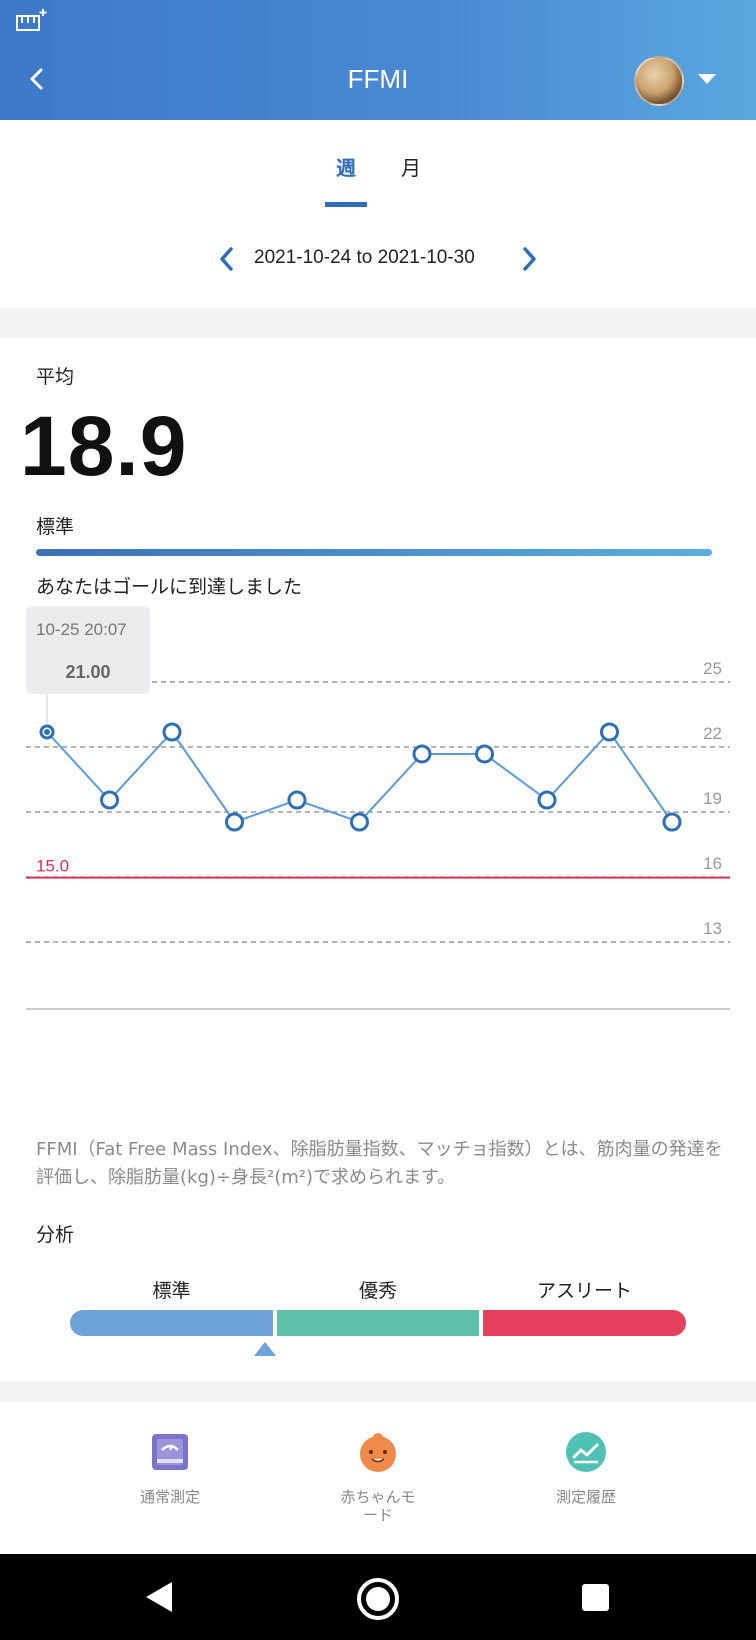 This screenshot has width=756, height=1640. What do you see at coordinates (47, 732) in the screenshot?
I see `selected-point-dot` at bounding box center [47, 732].